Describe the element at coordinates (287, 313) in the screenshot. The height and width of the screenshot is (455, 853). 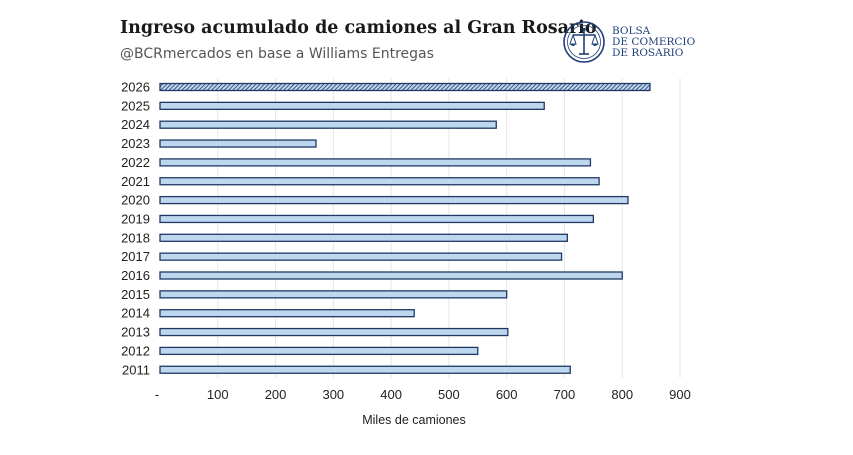
I see `bar-2014` at that location.